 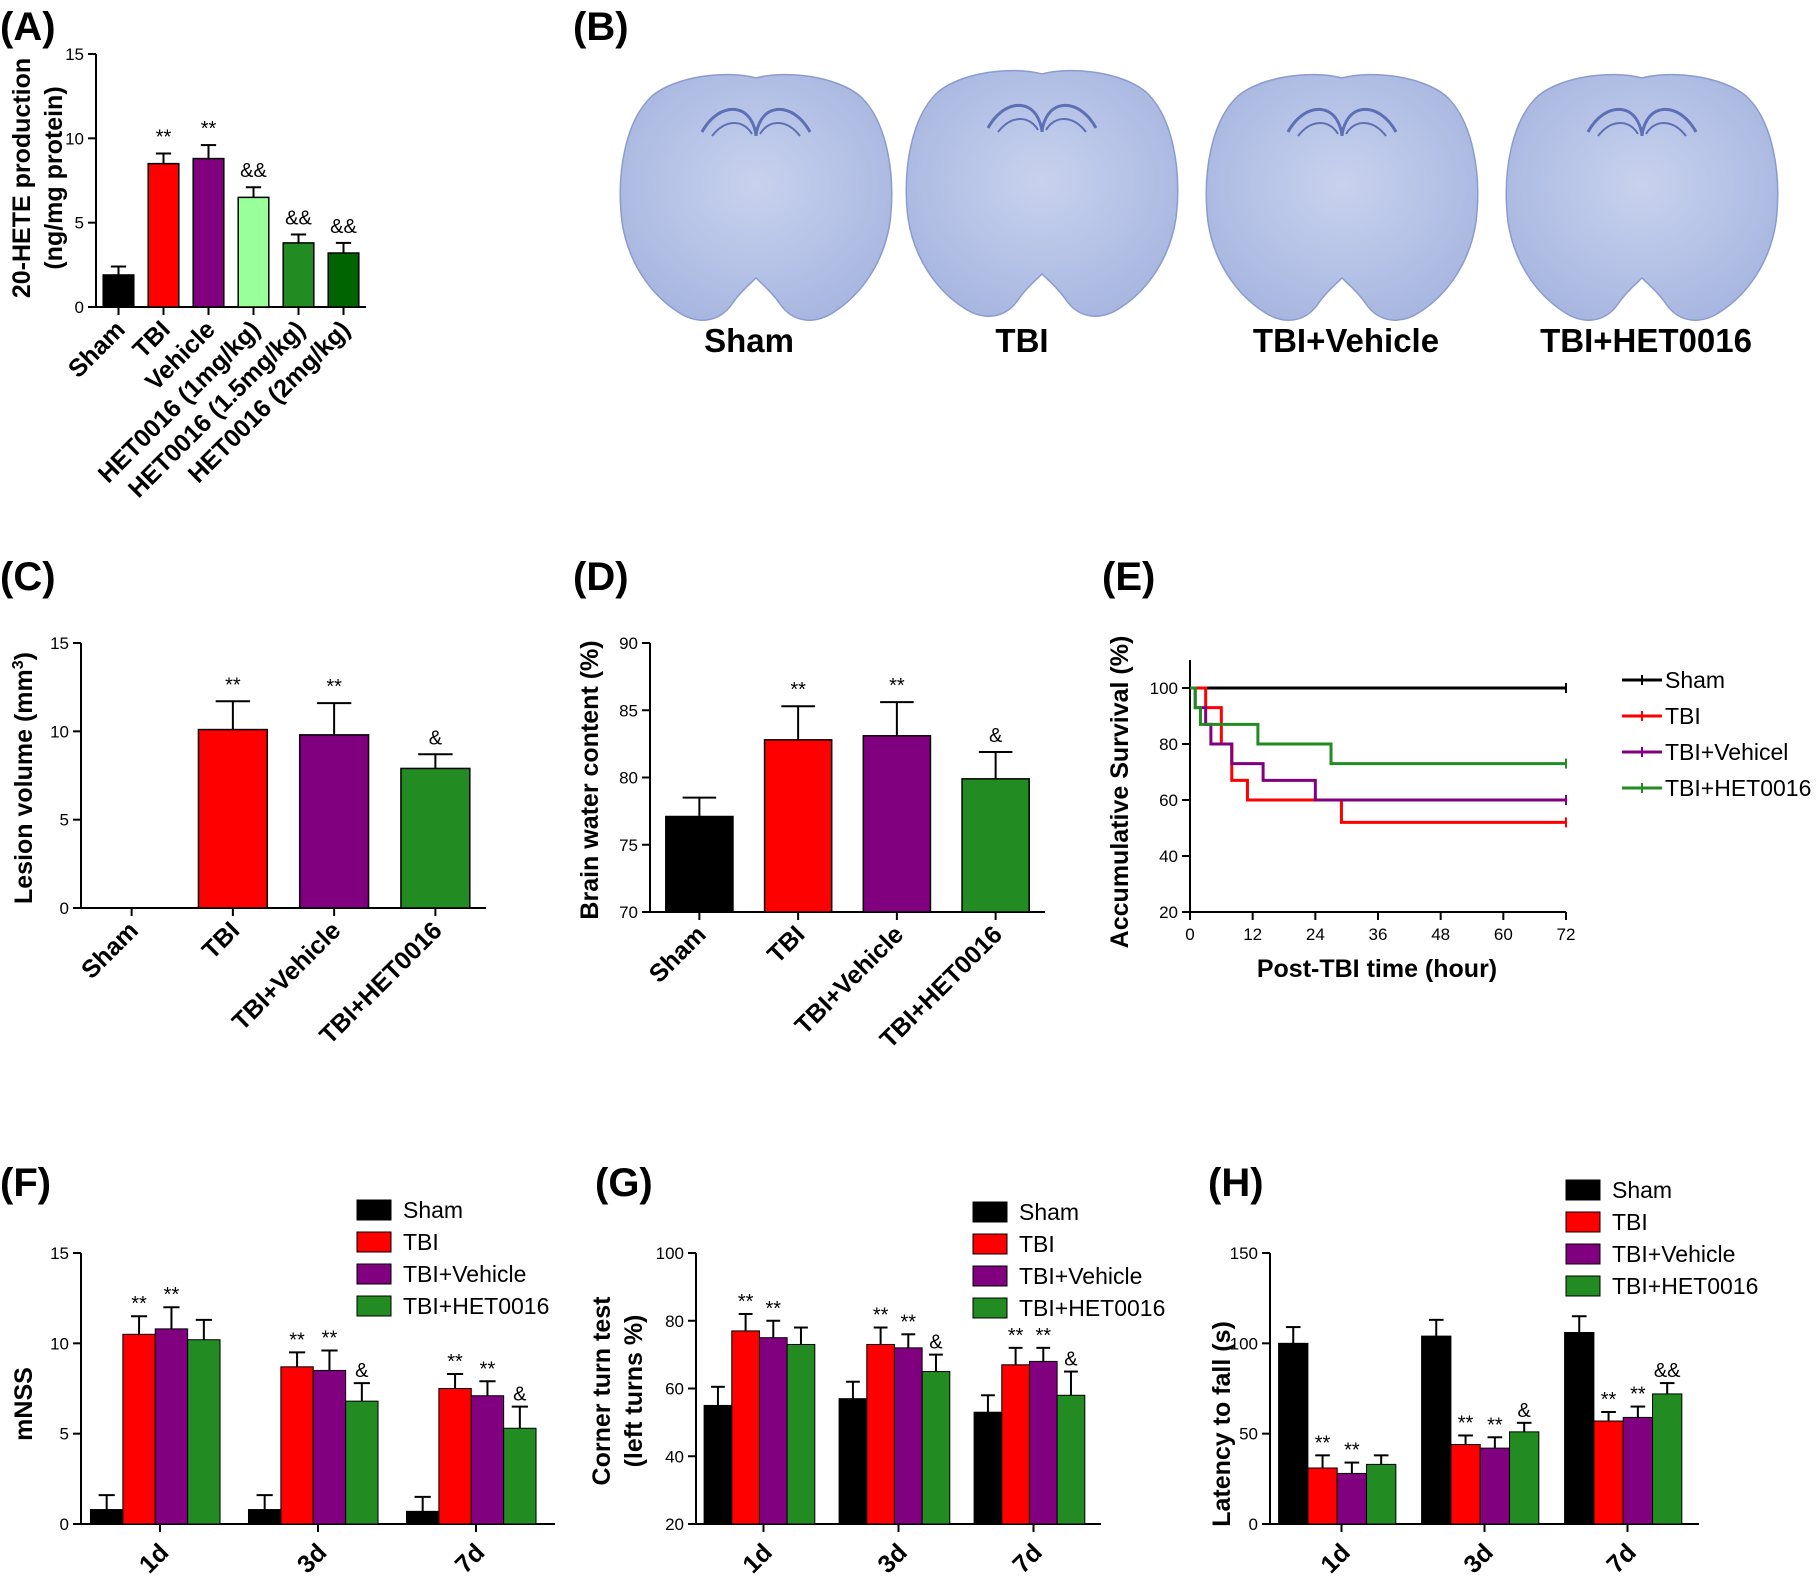 What do you see at coordinates (1021, 340) in the screenshot?
I see `brain-label-tbi: TBI` at bounding box center [1021, 340].